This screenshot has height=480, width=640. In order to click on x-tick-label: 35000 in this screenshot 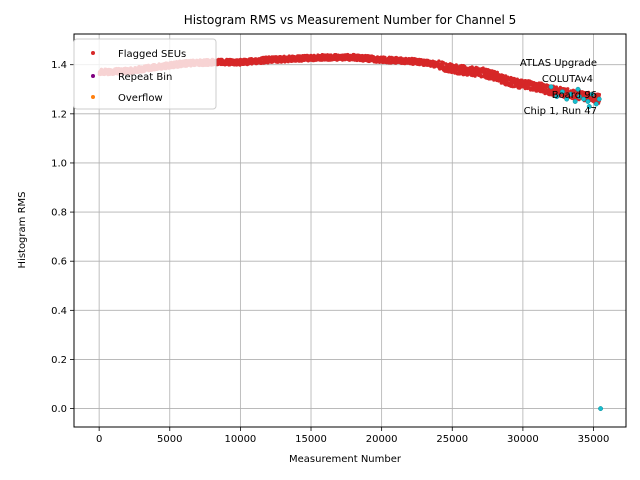, I will do `click(594, 439)`.